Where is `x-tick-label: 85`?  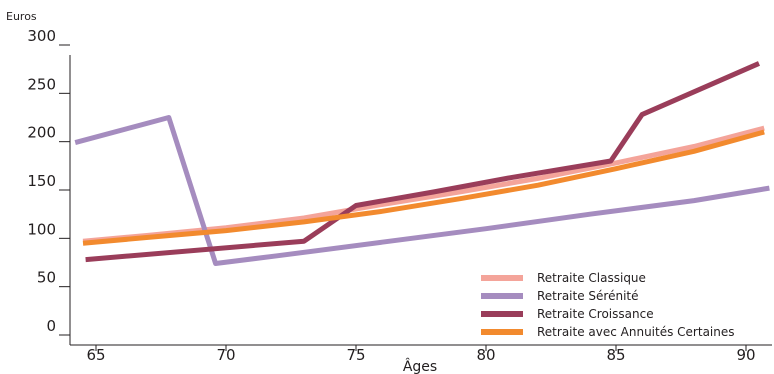 x-tick-label: 85 is located at coordinates (615, 355).